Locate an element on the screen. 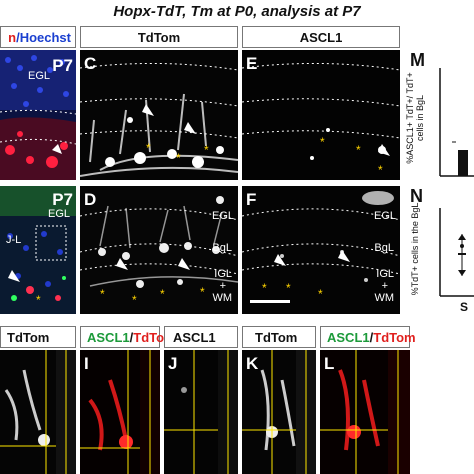 The width and height of the screenshot is (474, 474). panel-j: J is located at coordinates (201, 412).